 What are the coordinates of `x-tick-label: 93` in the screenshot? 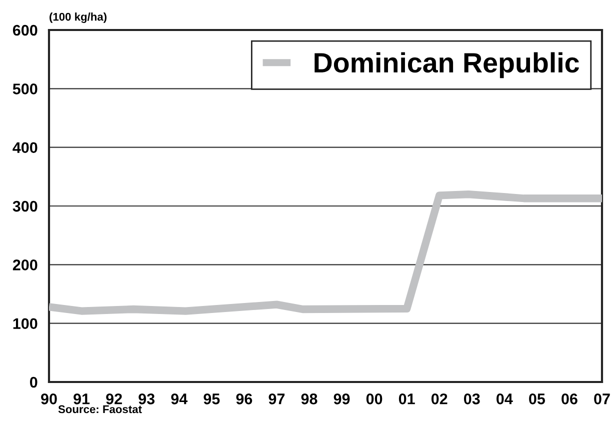 It's located at (146, 399).